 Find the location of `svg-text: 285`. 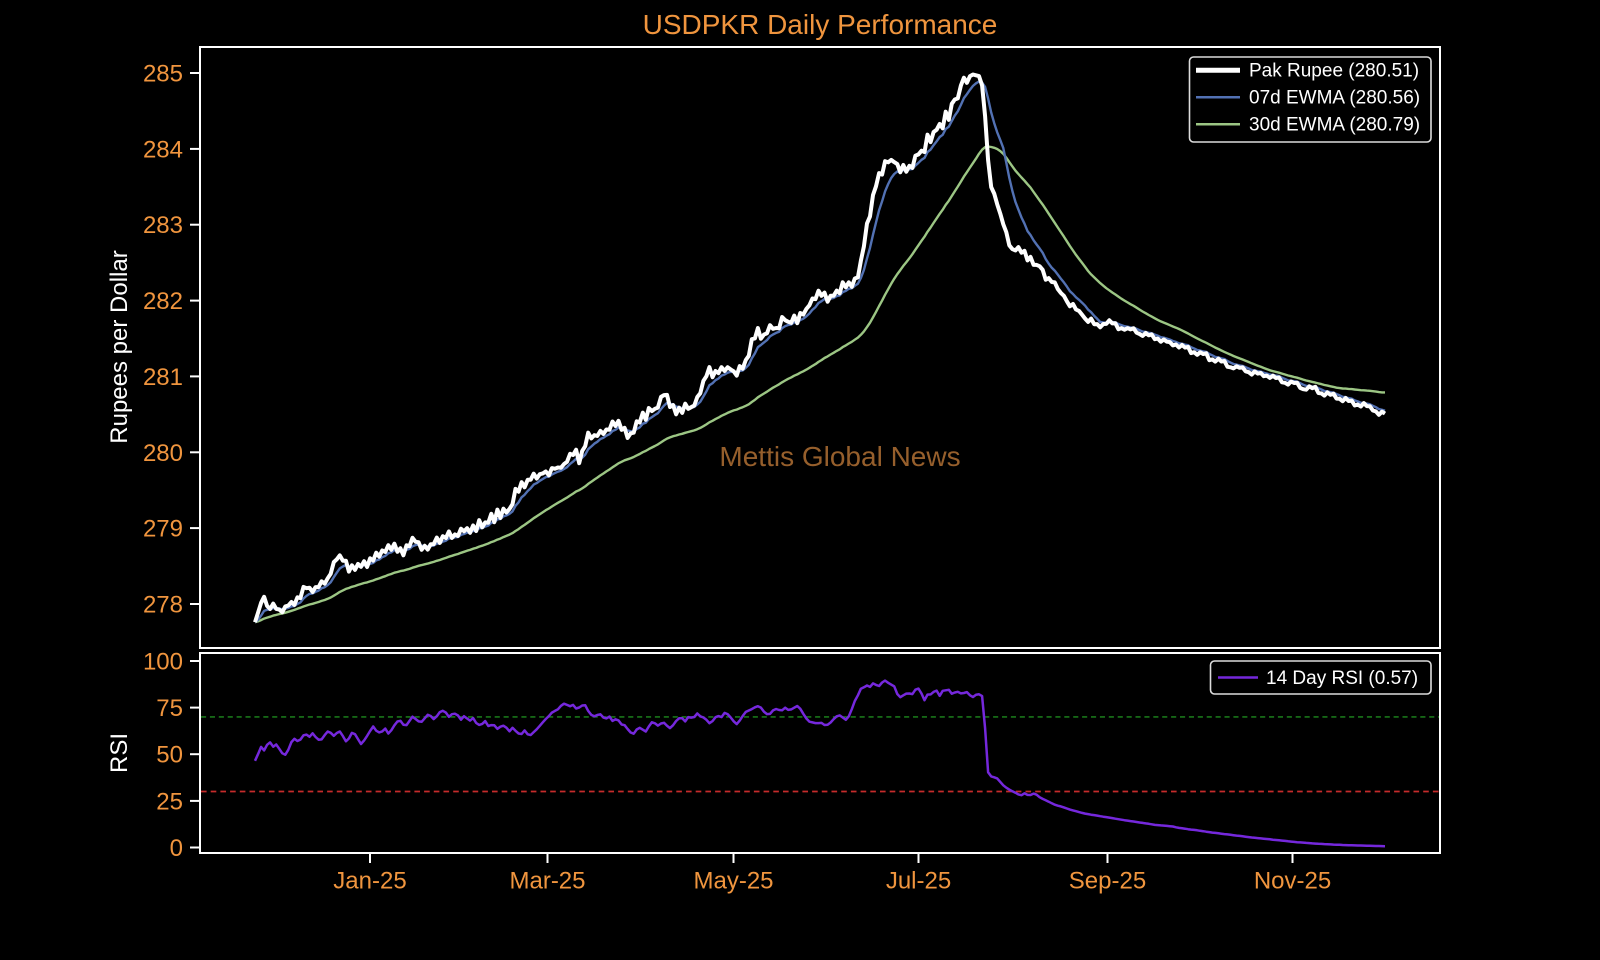

svg-text: 285 is located at coordinates (163, 74).